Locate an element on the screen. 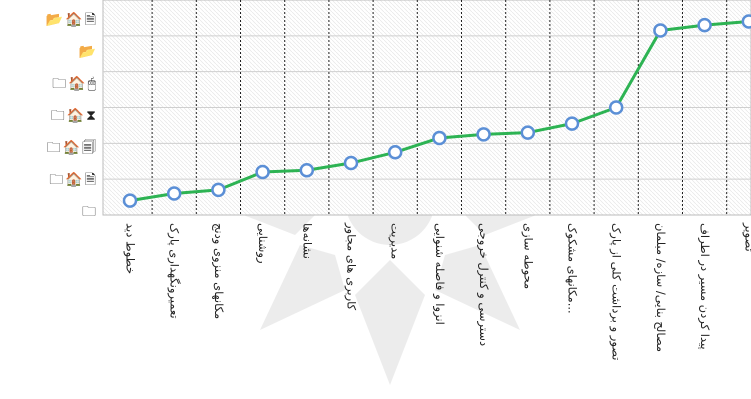  x-tick-label: تصویر is located at coordinates (746, 237).